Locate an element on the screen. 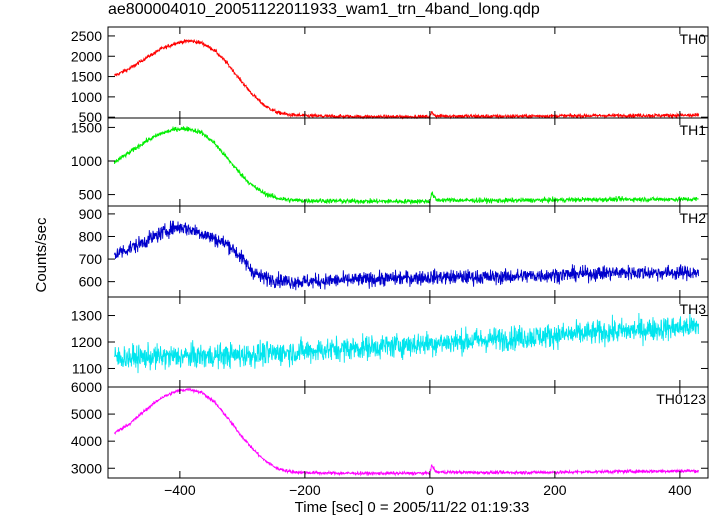 The width and height of the screenshot is (717, 516). series-line-th2 is located at coordinates (406, 255).